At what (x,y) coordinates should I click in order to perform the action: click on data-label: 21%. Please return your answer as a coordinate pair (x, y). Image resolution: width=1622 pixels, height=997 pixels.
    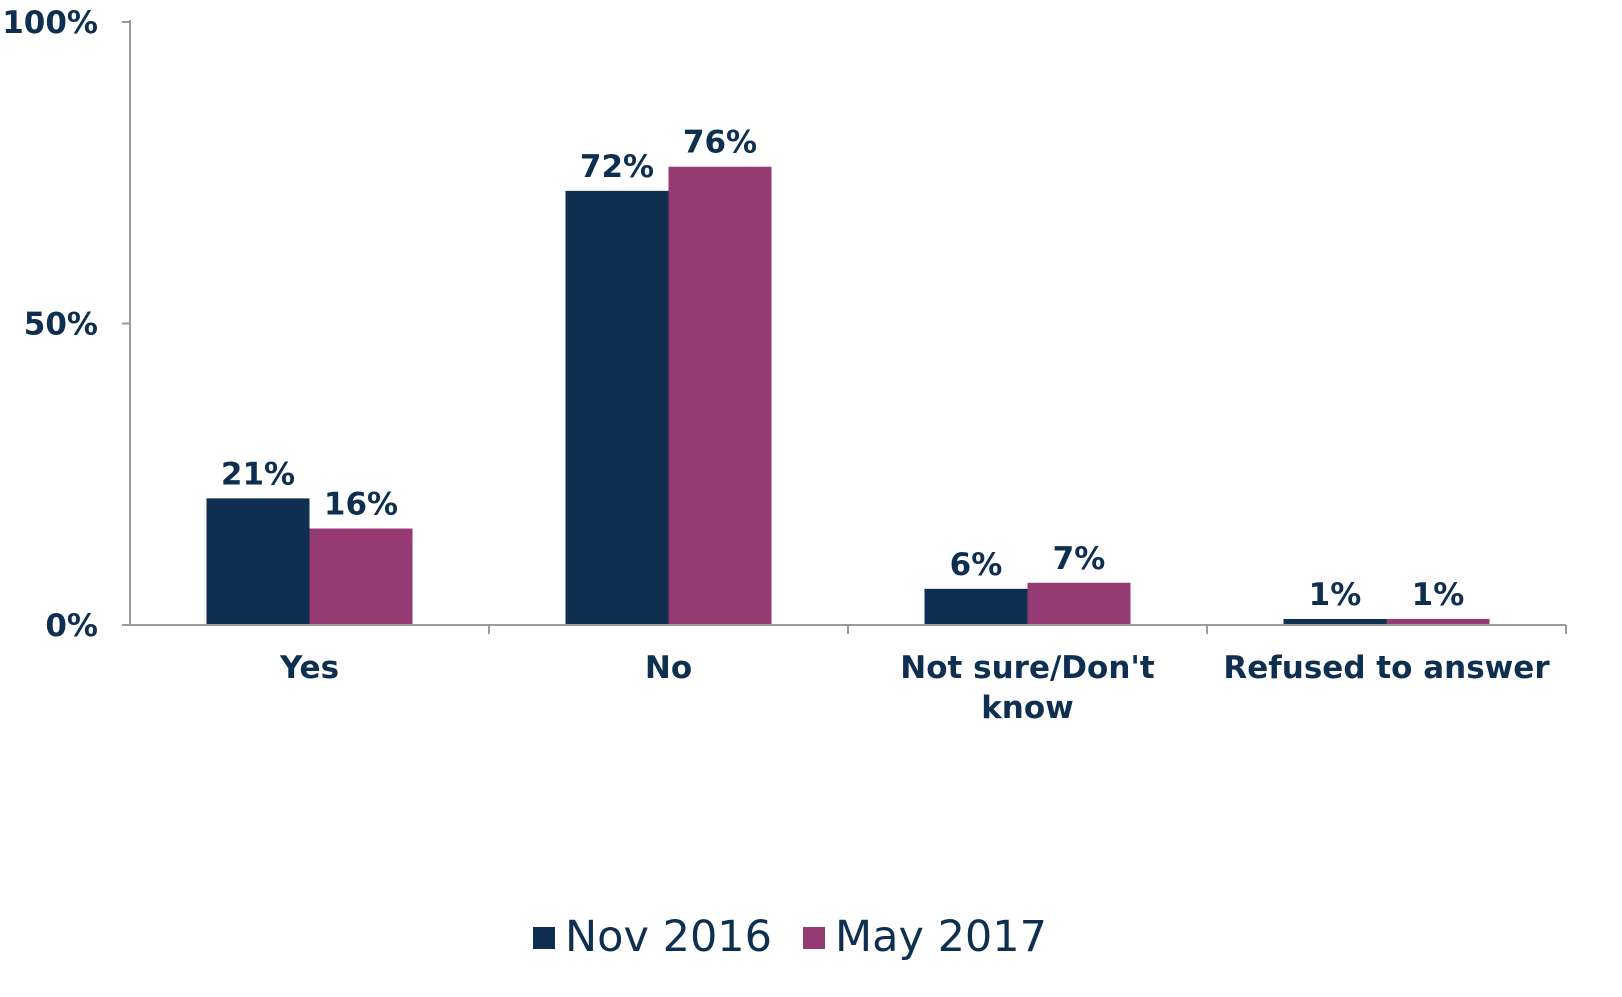
    Looking at the image, I should click on (258, 474).